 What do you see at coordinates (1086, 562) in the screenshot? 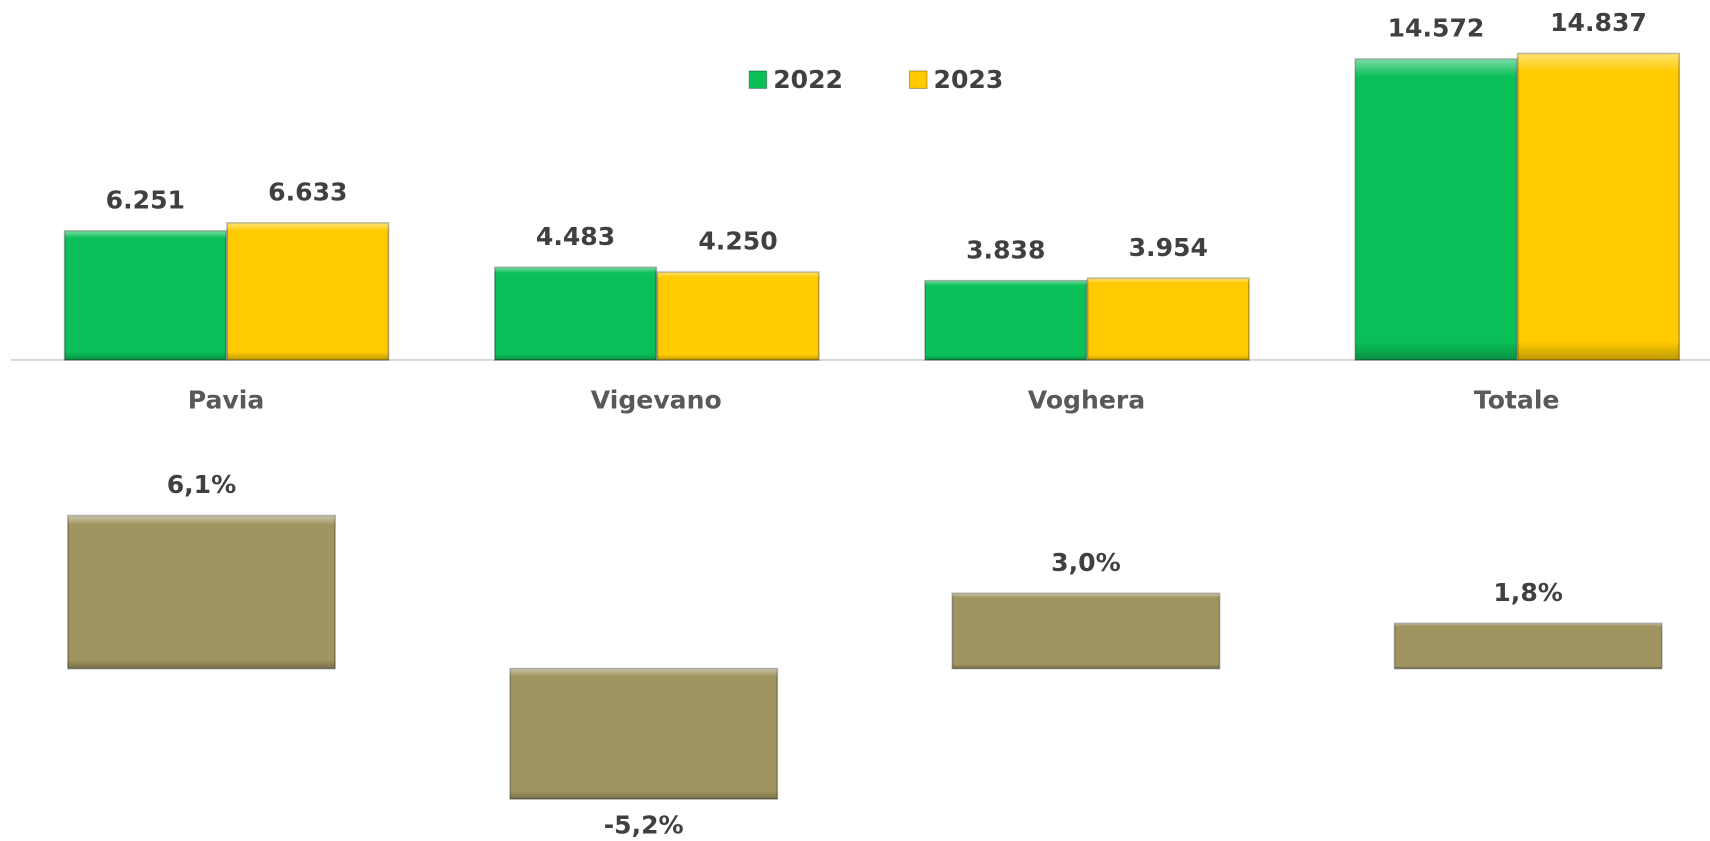
I see `data-label: 3,0%` at bounding box center [1086, 562].